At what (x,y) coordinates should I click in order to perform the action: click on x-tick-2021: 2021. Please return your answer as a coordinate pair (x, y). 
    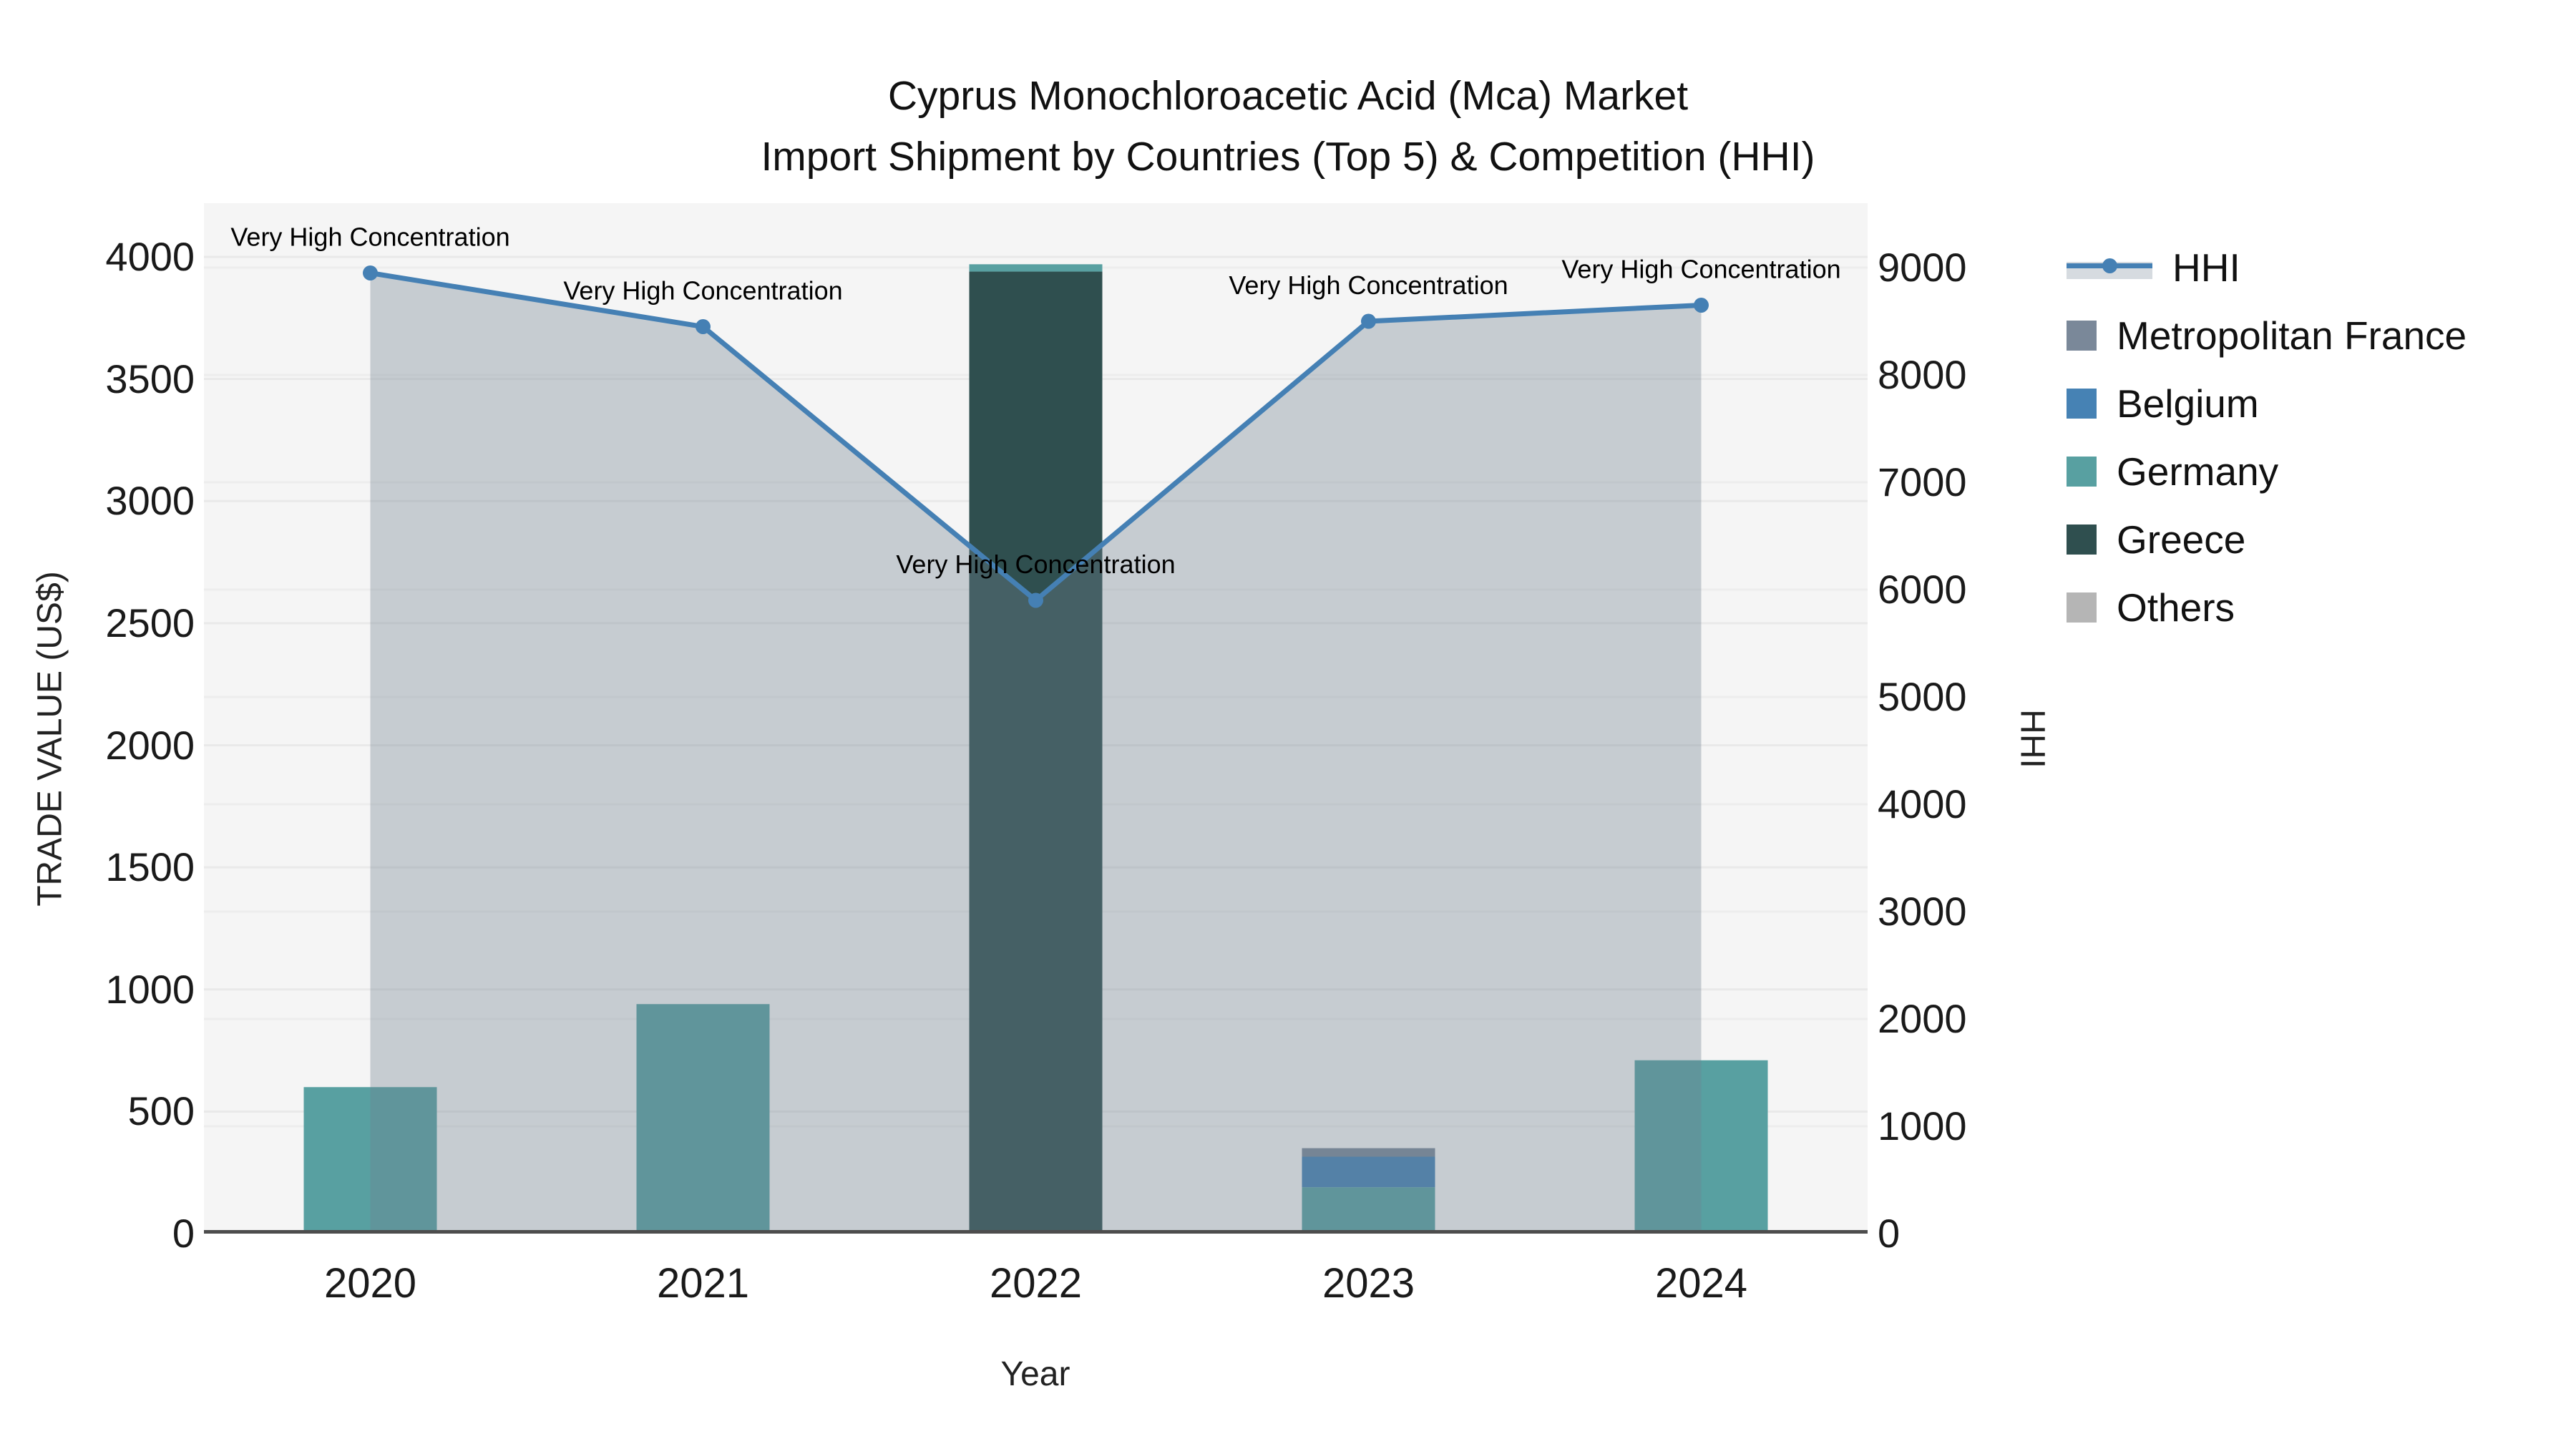
    Looking at the image, I should click on (703, 1283).